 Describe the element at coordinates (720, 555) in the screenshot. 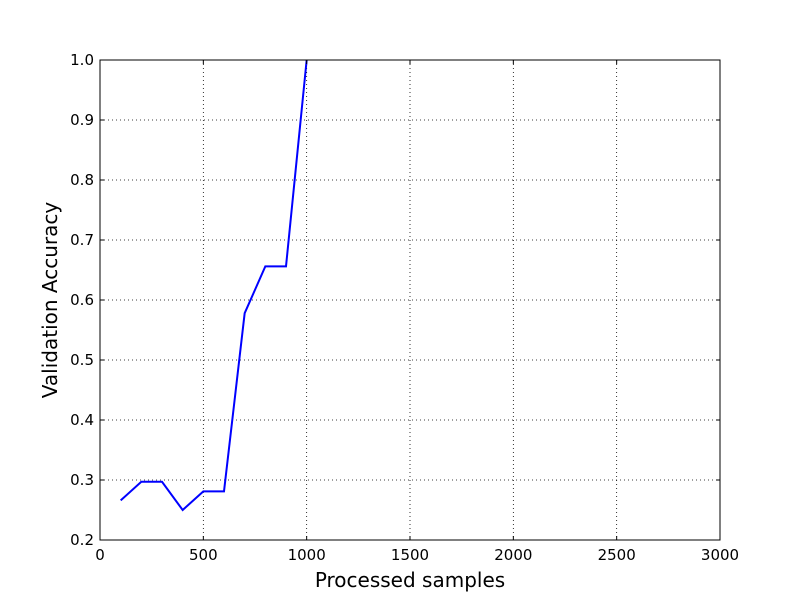

I see `x-tick-label: 3000` at that location.